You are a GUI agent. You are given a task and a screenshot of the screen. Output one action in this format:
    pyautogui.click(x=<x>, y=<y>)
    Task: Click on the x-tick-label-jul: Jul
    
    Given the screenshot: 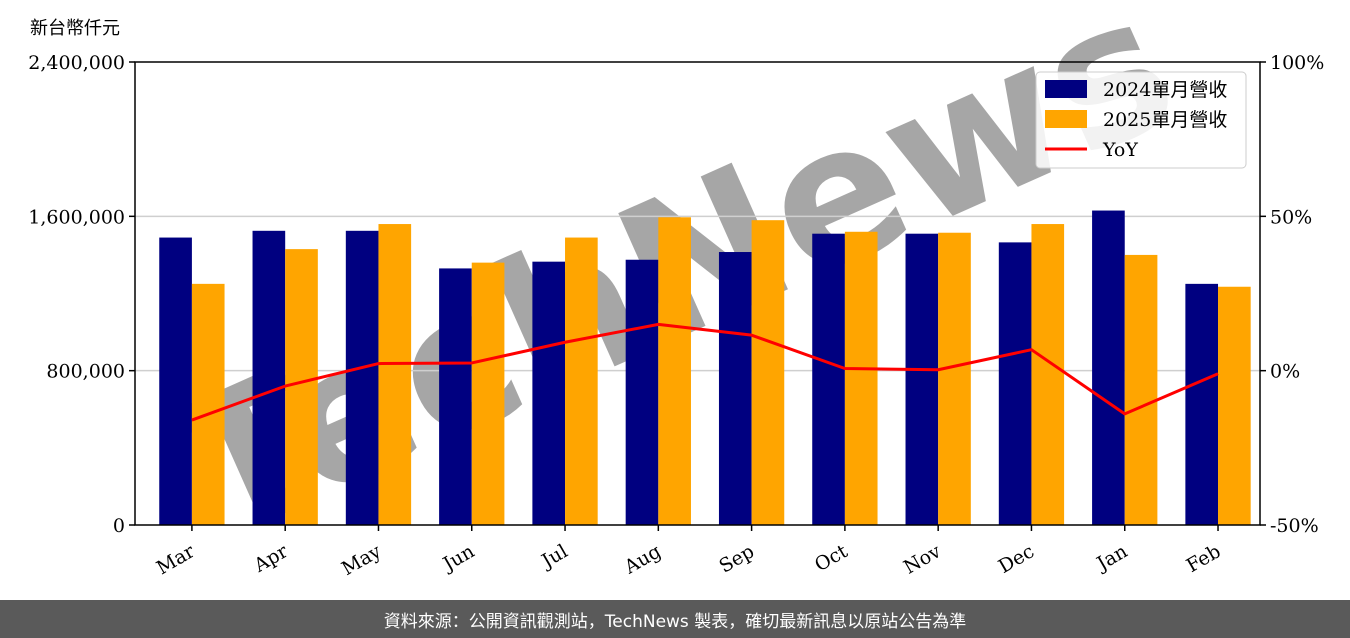 What is the action you would take?
    pyautogui.click(x=553, y=556)
    